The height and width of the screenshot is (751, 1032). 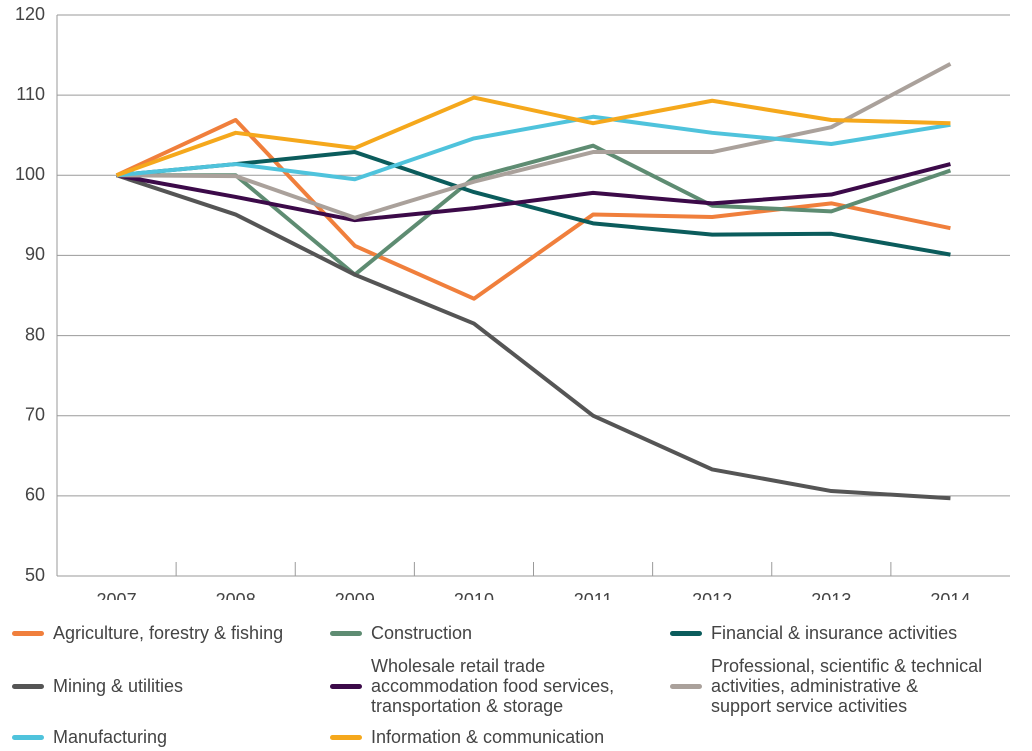 I want to click on y-tick-label: 90, so click(x=35, y=254).